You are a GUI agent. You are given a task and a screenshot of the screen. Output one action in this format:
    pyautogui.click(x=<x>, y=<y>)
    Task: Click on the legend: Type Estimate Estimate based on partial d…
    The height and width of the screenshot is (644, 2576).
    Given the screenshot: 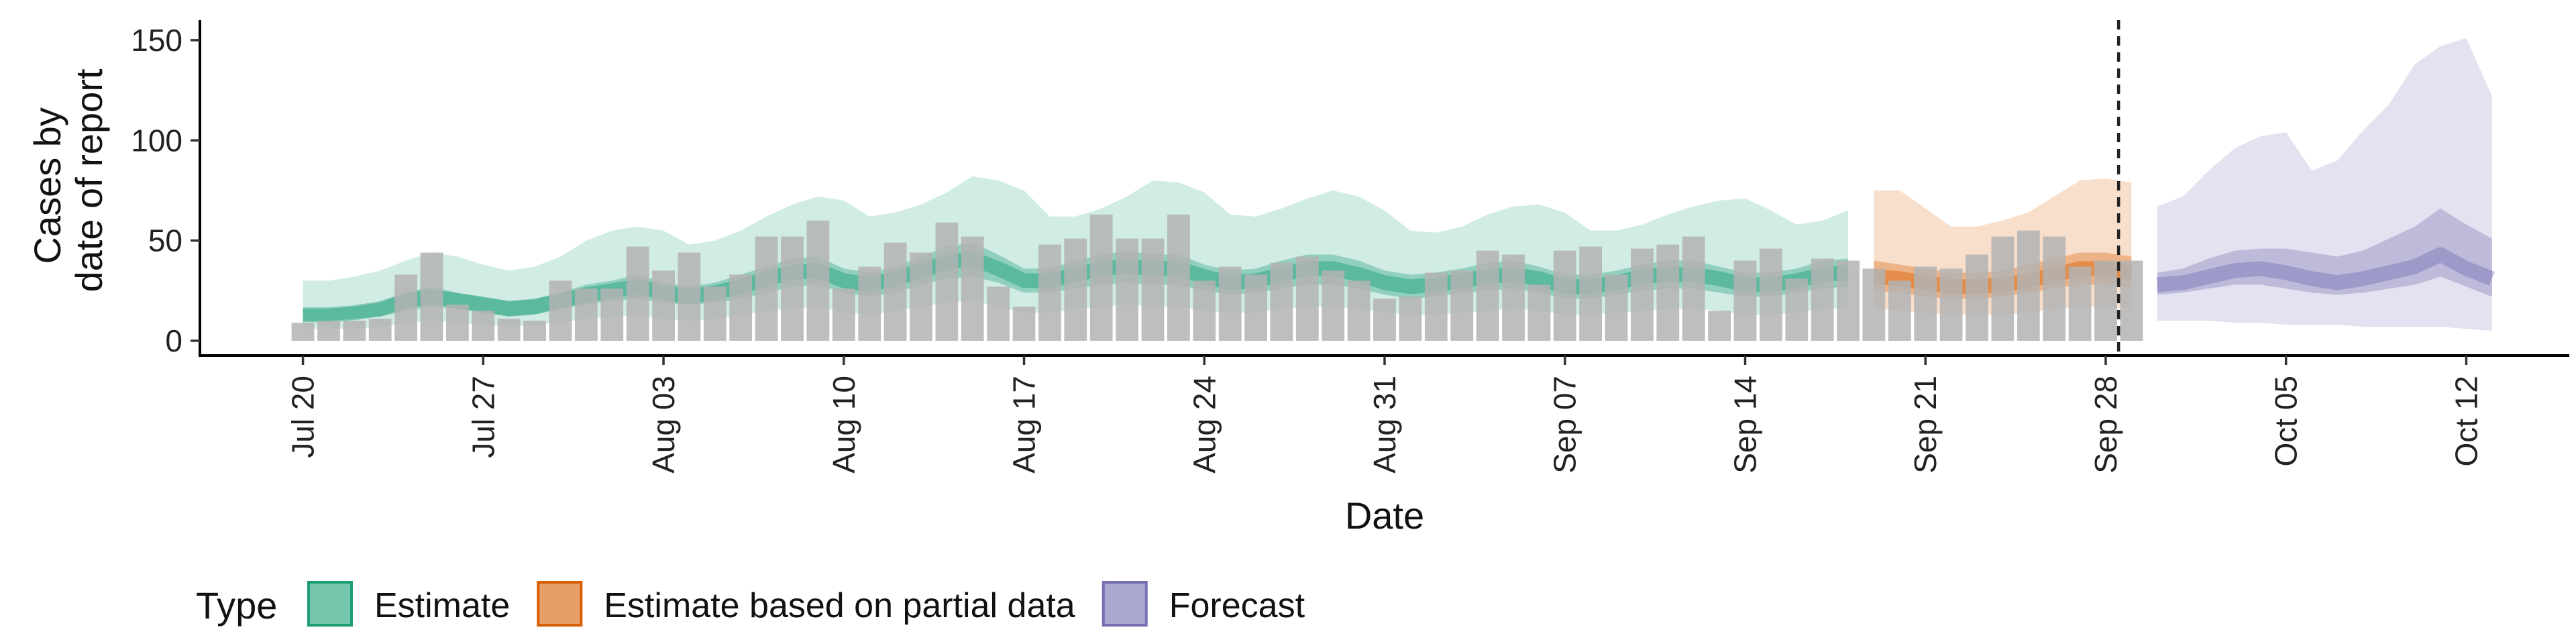 What is the action you would take?
    pyautogui.click(x=750, y=604)
    